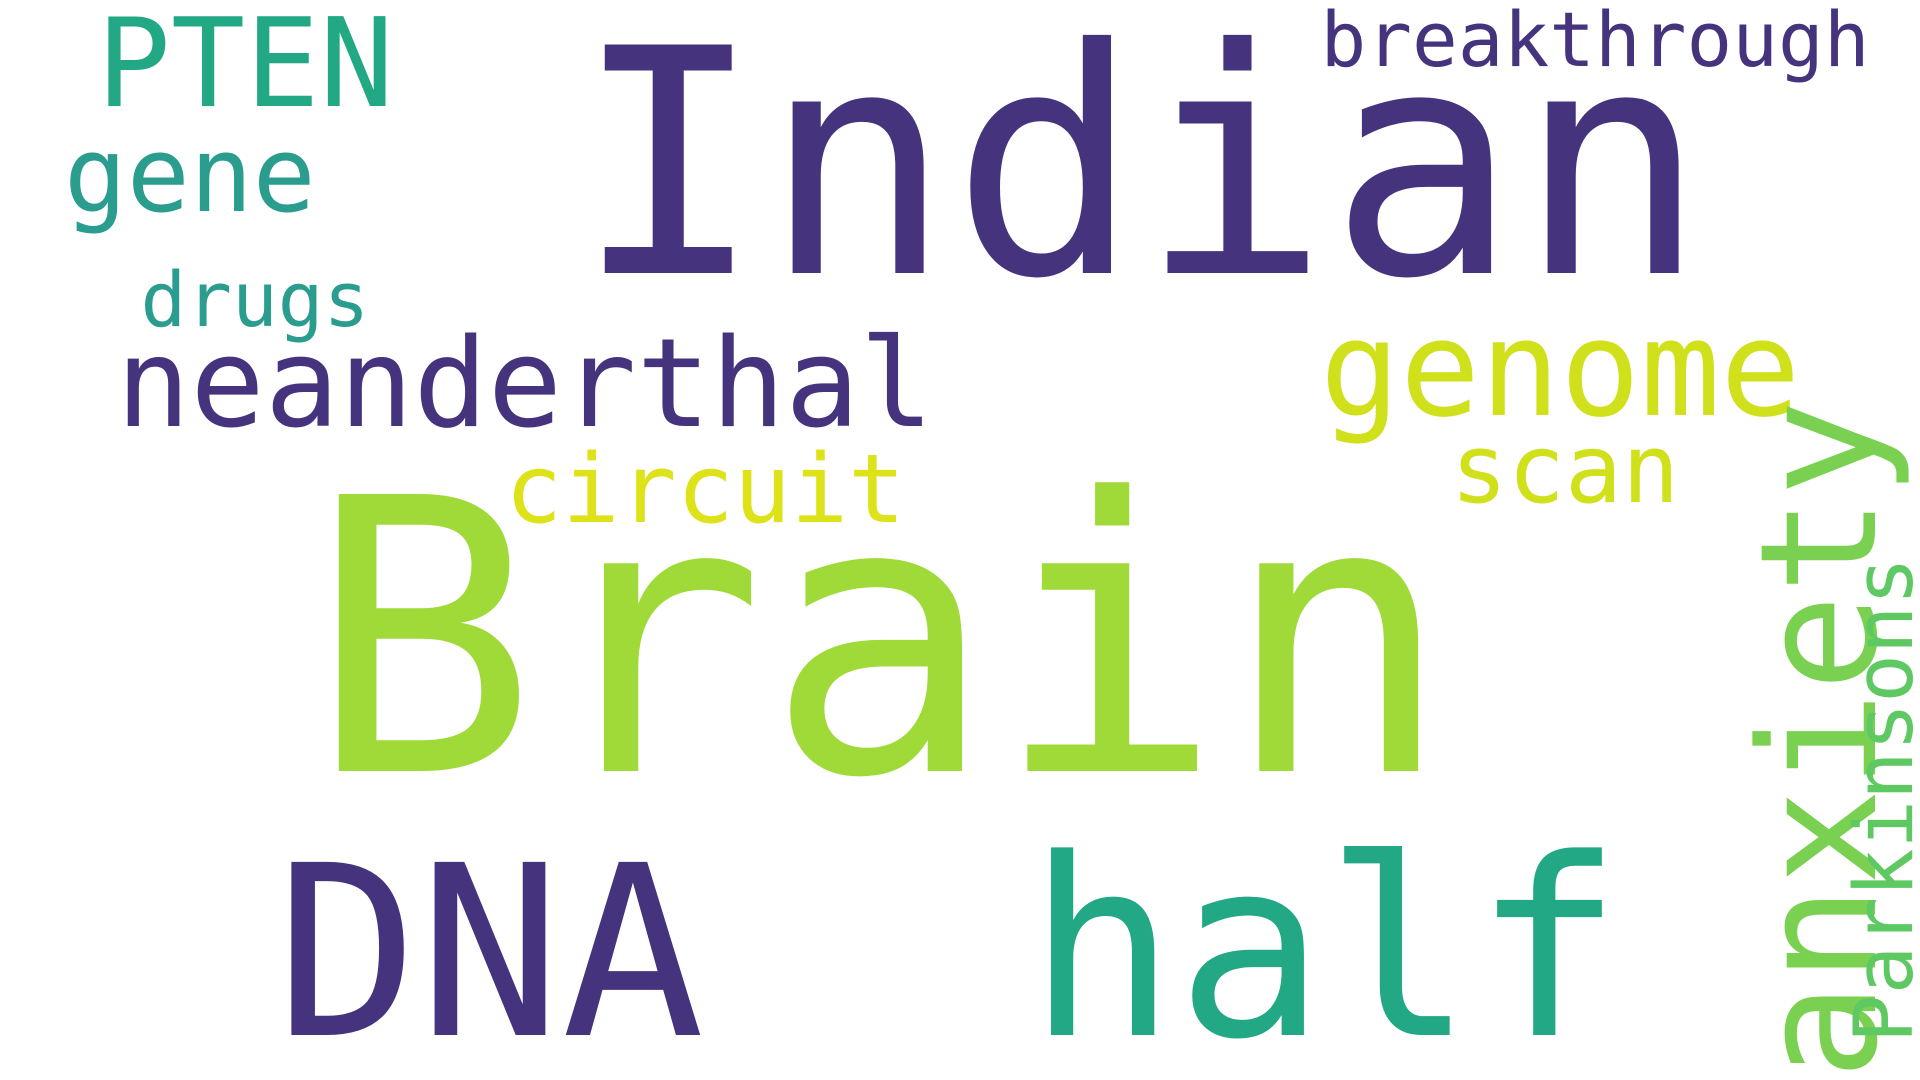 The width and height of the screenshot is (1920, 1080). Describe the element at coordinates (705, 489) in the screenshot. I see `word-circuit: circuit` at that location.